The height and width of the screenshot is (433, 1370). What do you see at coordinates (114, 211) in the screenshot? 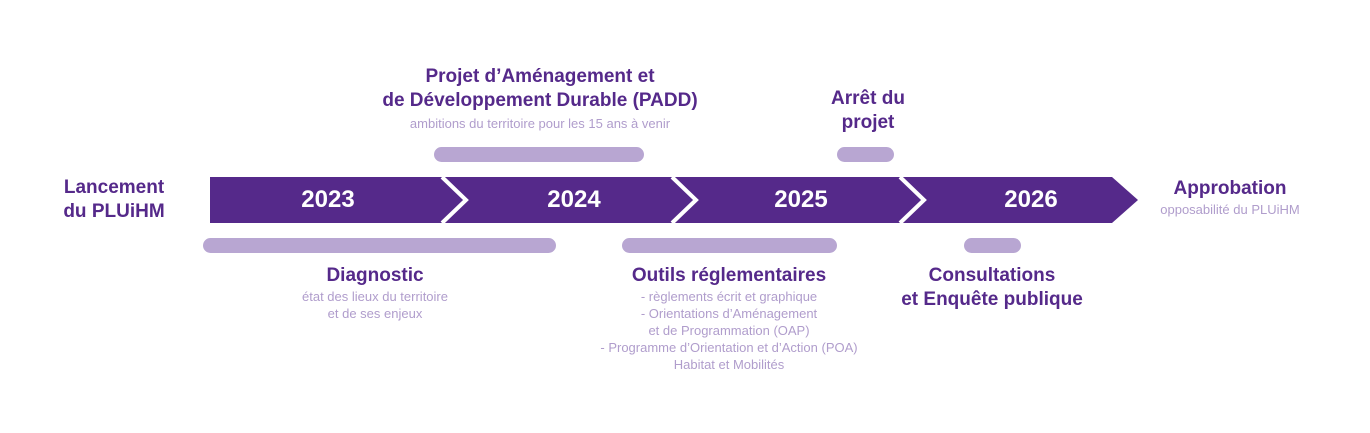
I see `start-line2: du PLUiHM` at bounding box center [114, 211].